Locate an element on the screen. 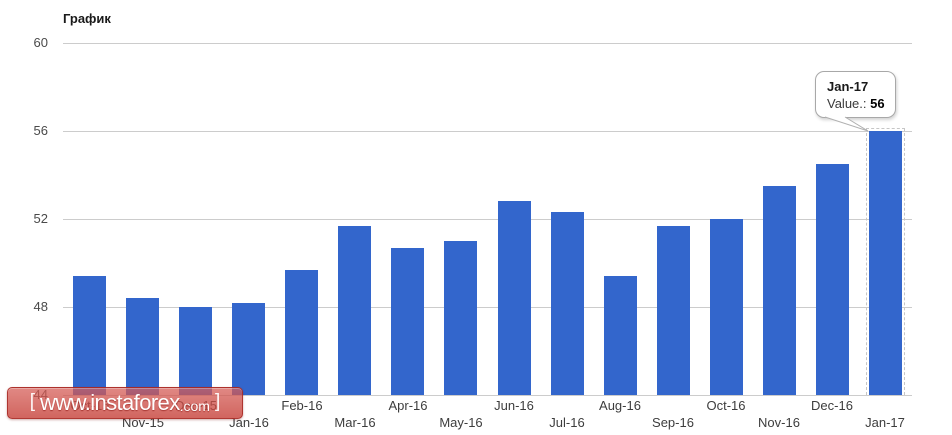 This screenshot has width=952, height=435. x-axis-label-Jan-17: Jan-17 is located at coordinates (885, 422).